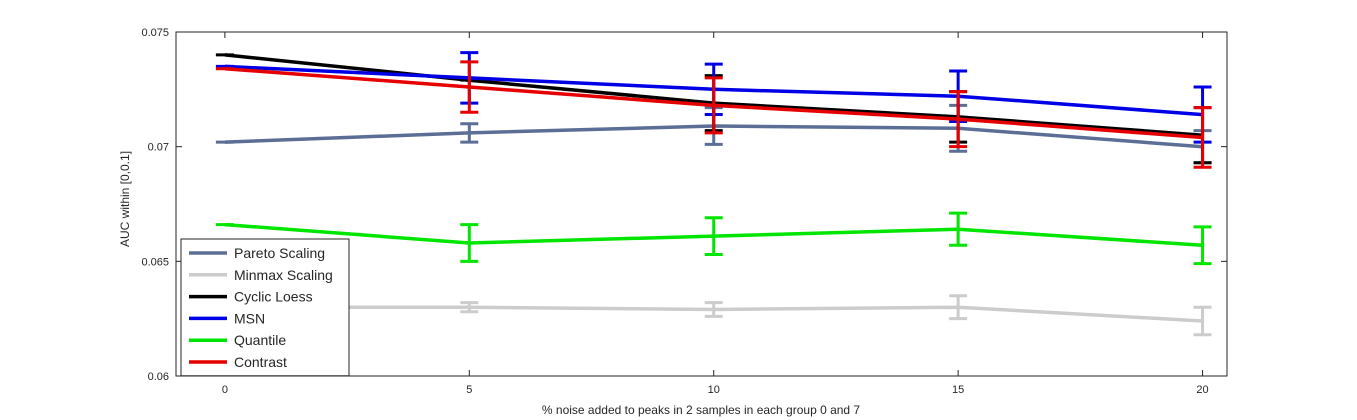 This screenshot has height=420, width=1357. Describe the element at coordinates (958, 390) in the screenshot. I see `x-tick-label: 15` at that location.